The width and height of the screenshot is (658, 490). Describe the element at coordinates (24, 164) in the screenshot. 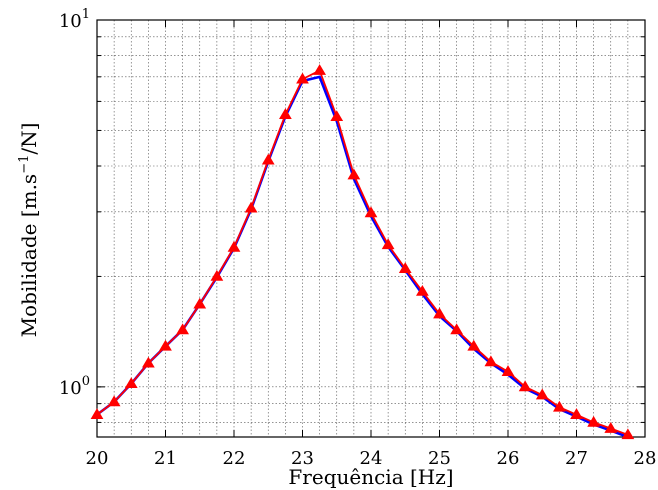

I see `y-axis-label-exponent: −1` at that location.